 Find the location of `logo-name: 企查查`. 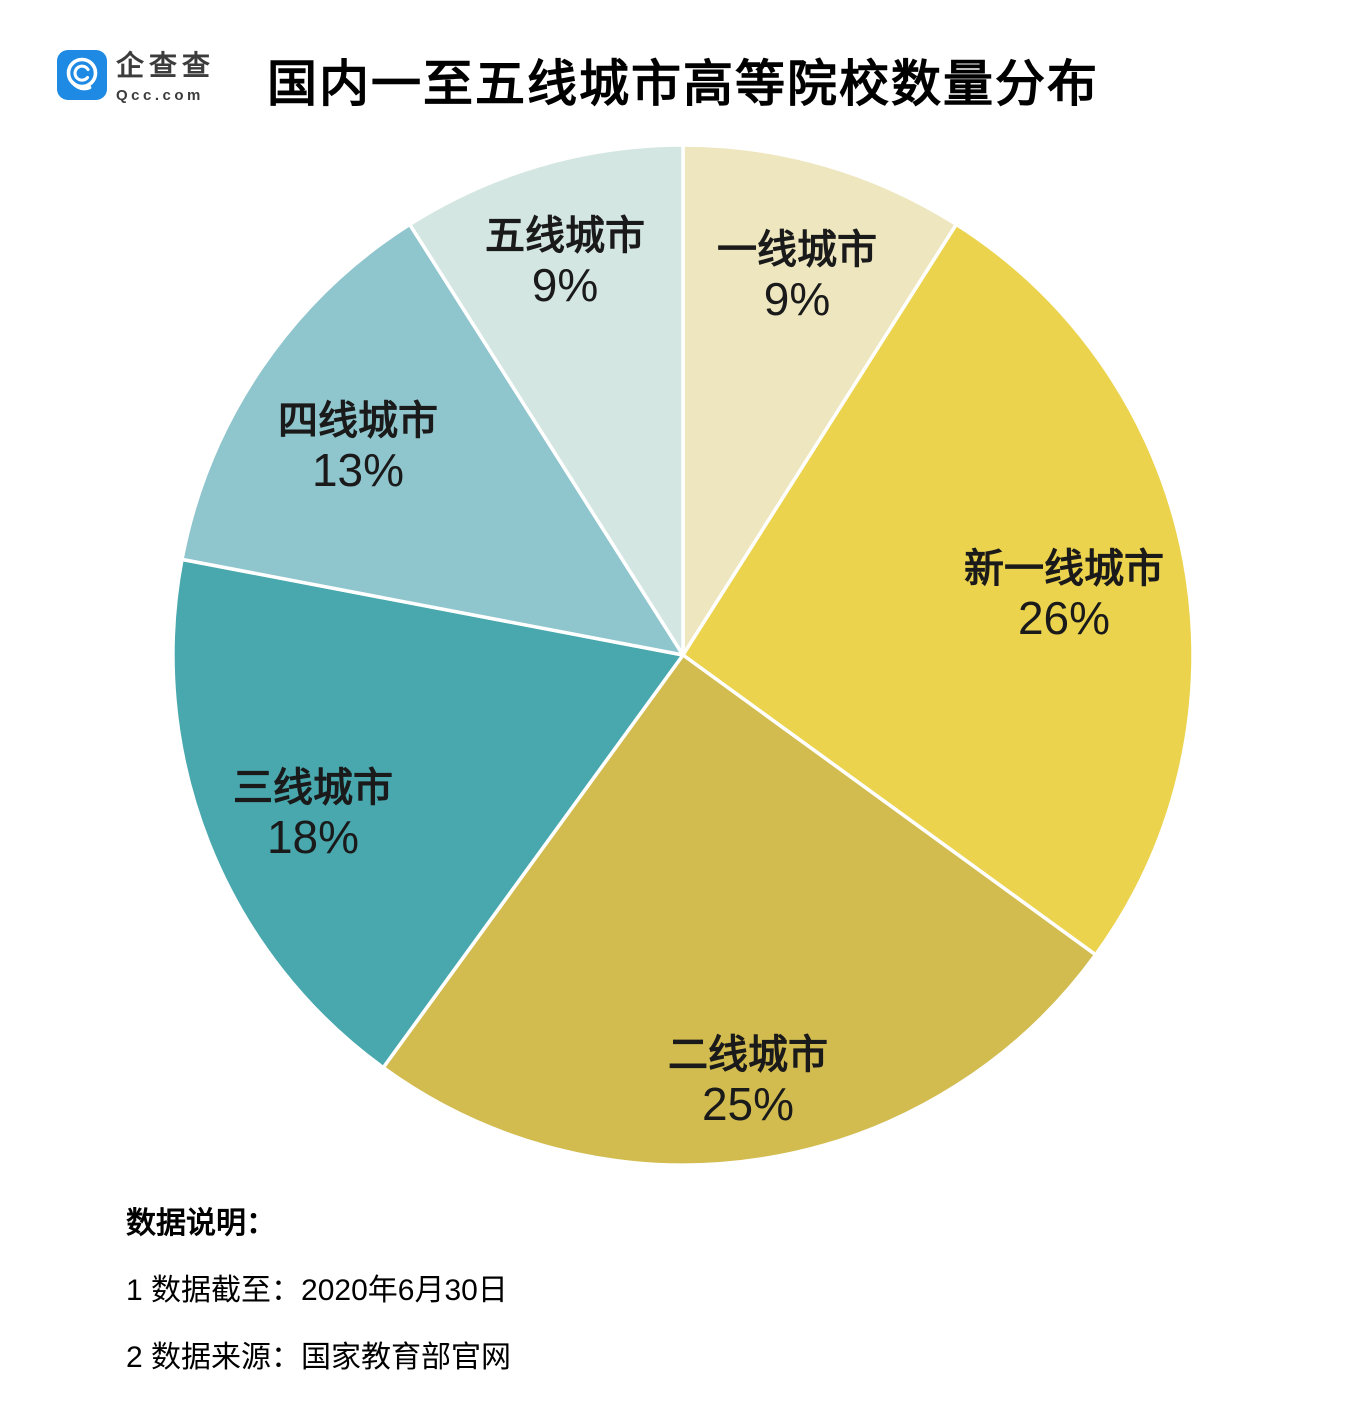

logo-name: 企查查 is located at coordinates (166, 65).